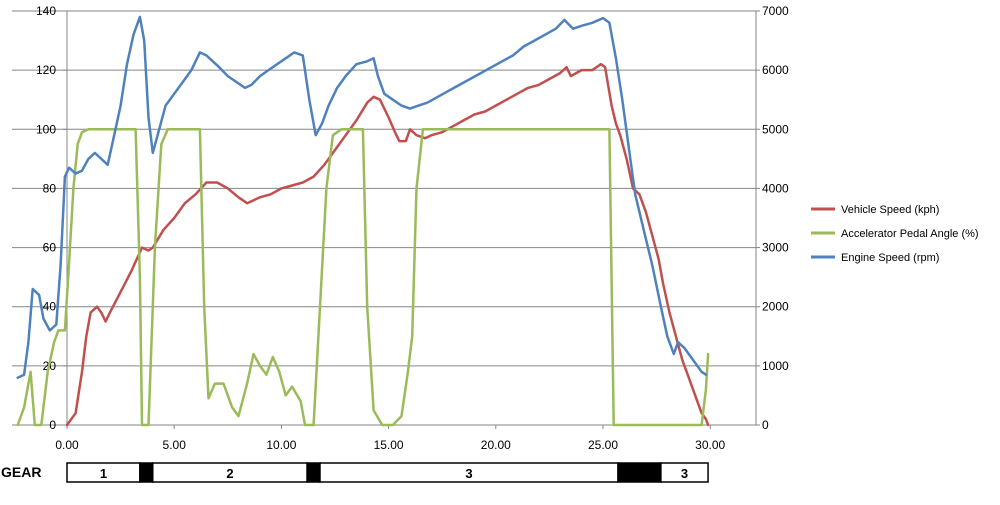 This screenshot has width=1000, height=505. Describe the element at coordinates (890, 210) in the screenshot. I see `legend-label: Vehicle Speed (kph)` at that location.